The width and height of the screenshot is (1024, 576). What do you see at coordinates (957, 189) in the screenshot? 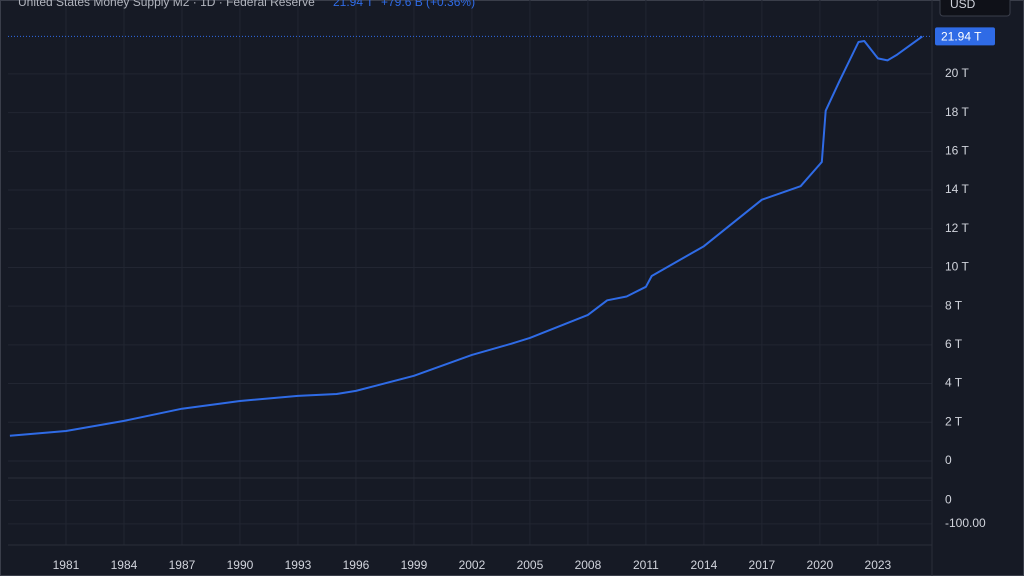
I see `y-tick-label: 14 T` at bounding box center [957, 189].